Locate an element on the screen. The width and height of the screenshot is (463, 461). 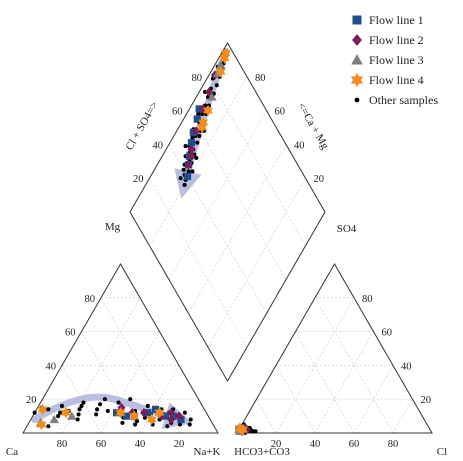
anion-bottom-tick: 20 is located at coordinates (276, 444).